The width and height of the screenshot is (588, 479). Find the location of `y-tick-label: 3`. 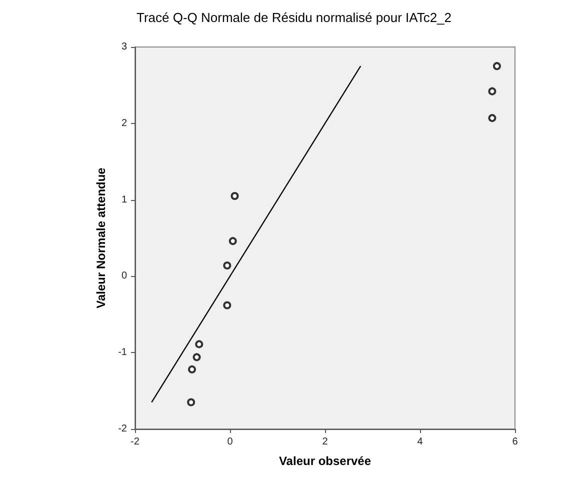

y-tick-label: 3 is located at coordinates (124, 47).